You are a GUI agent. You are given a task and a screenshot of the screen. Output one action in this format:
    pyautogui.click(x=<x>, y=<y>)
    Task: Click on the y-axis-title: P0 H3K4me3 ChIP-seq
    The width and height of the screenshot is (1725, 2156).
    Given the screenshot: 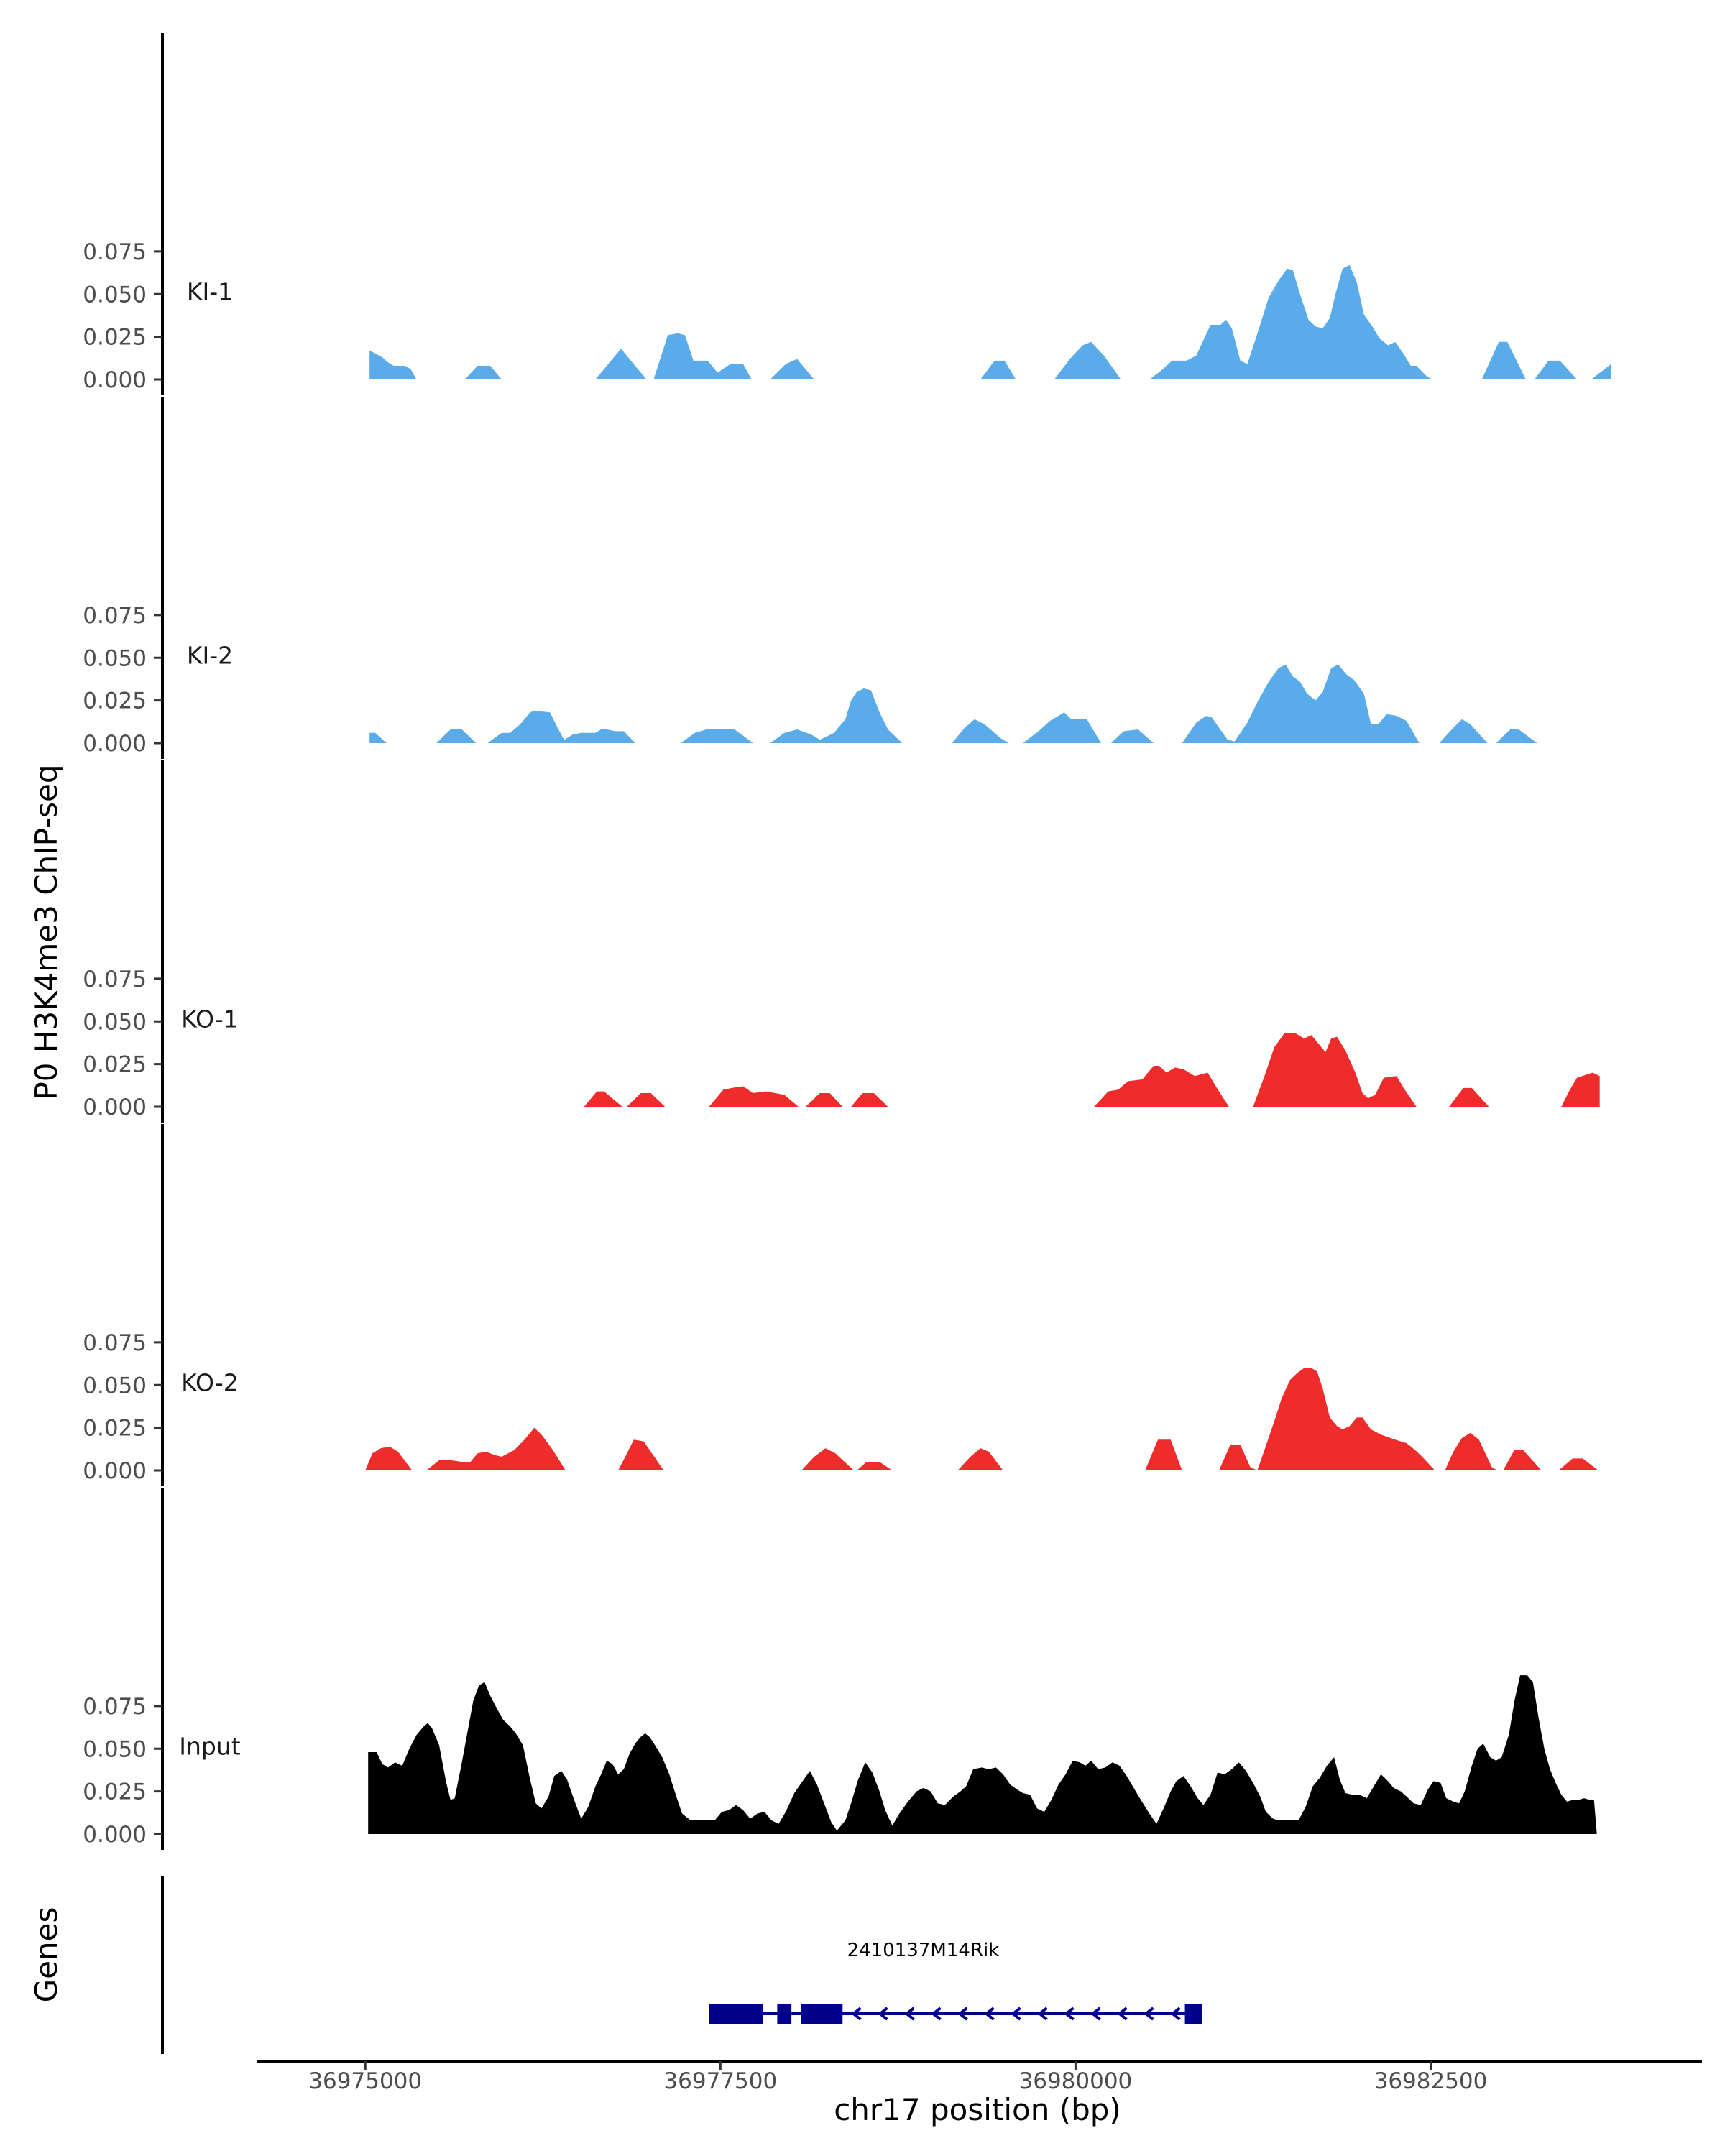 What is the action you would take?
    pyautogui.click(x=46, y=932)
    